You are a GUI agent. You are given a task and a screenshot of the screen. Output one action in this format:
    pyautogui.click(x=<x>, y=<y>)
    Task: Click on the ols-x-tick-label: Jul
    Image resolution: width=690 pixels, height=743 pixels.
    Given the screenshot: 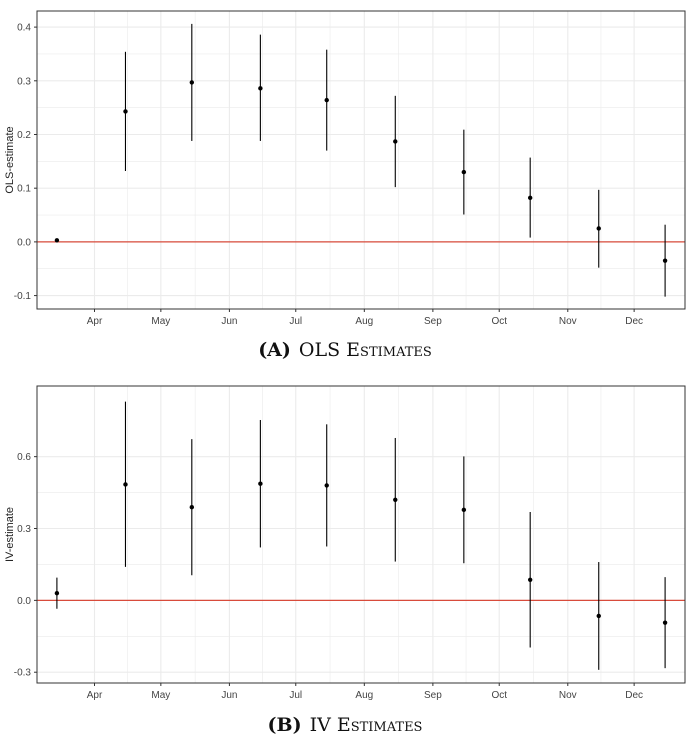 What is the action you would take?
    pyautogui.click(x=295, y=321)
    